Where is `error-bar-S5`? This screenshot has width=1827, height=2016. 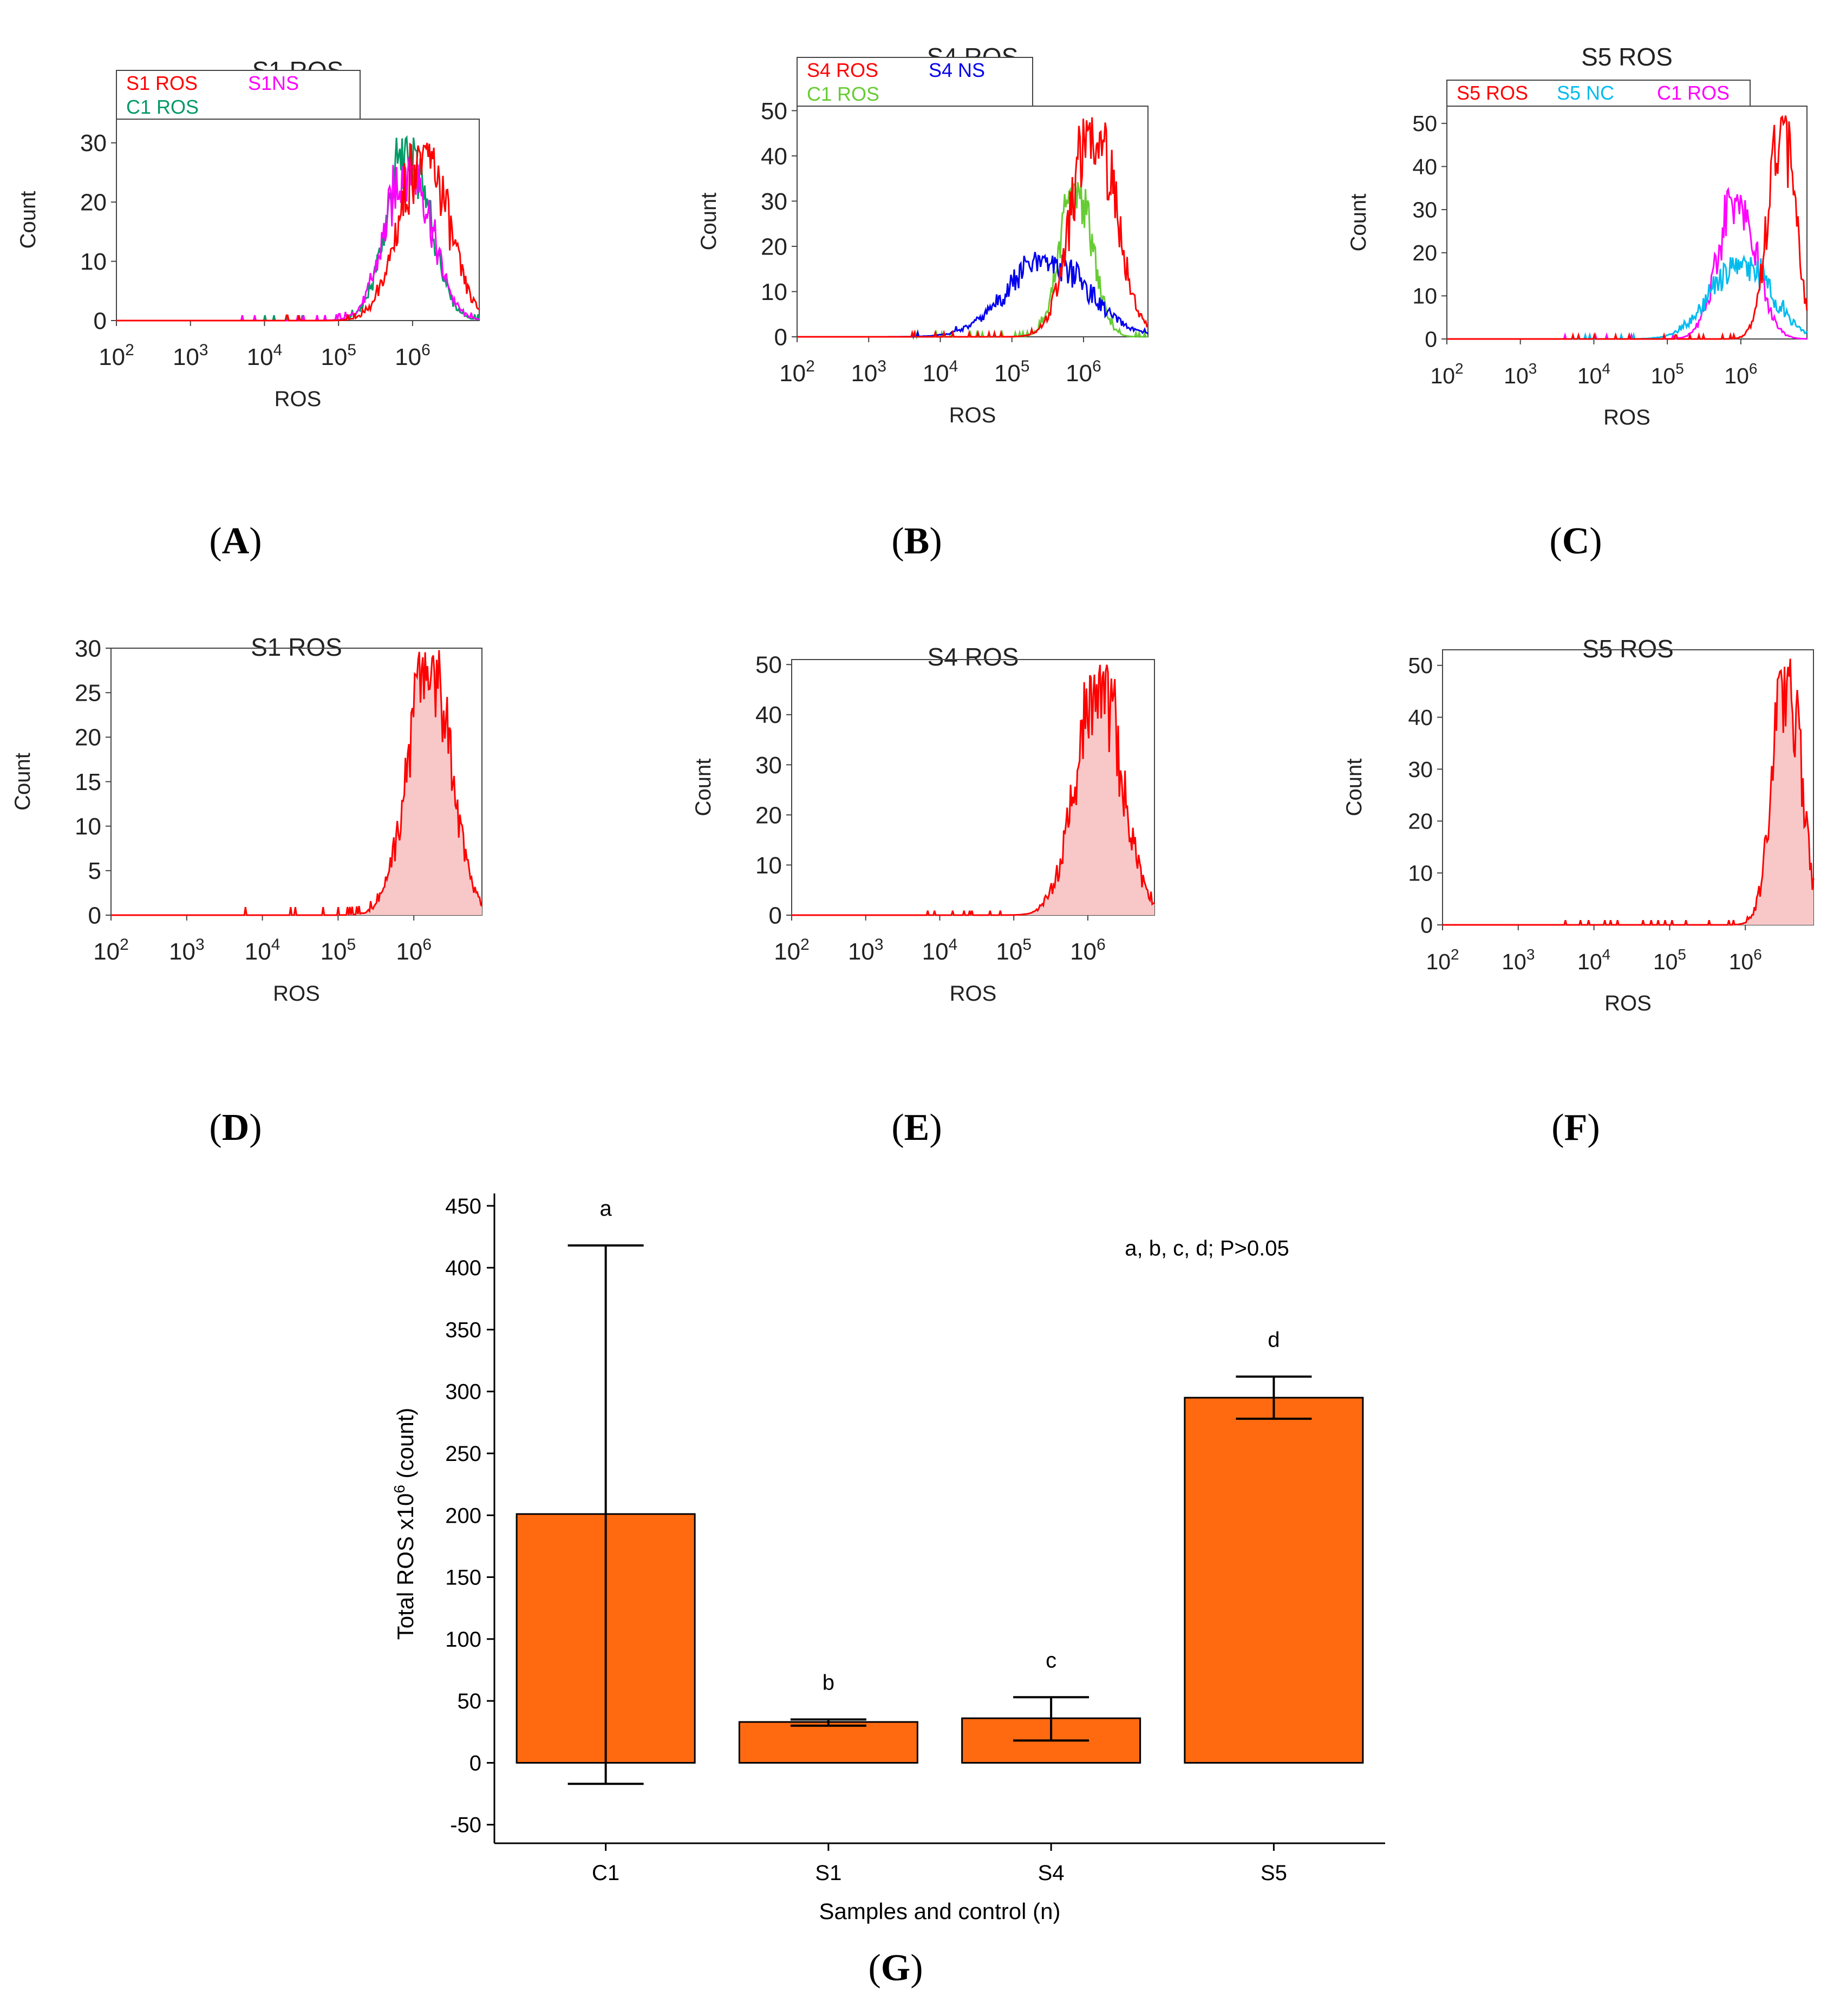
error-bar-S5 is located at coordinates (1274, 1398).